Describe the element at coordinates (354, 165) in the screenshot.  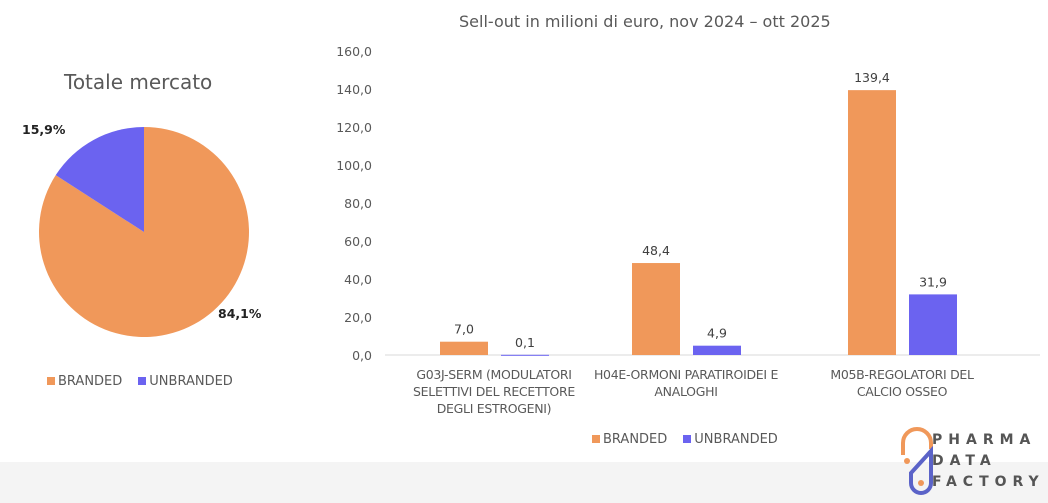
I see `y-tick-label: 100,0` at that location.